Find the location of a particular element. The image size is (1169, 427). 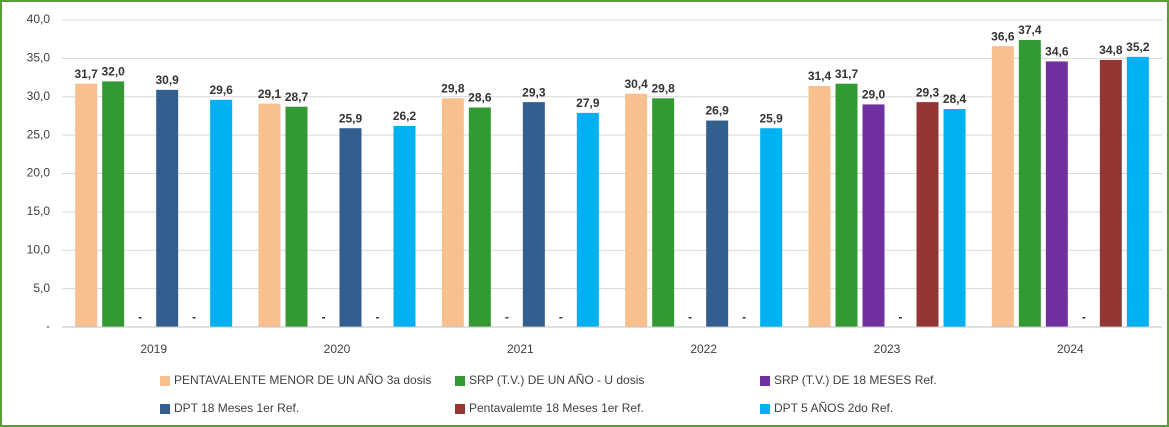

y-tick-label: 35,0 is located at coordinates (39, 58).